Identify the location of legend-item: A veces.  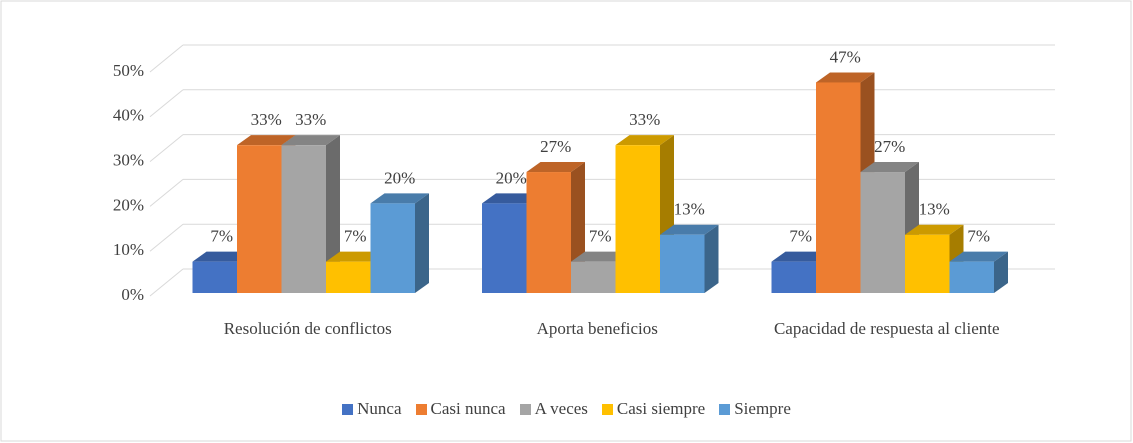
(553, 409).